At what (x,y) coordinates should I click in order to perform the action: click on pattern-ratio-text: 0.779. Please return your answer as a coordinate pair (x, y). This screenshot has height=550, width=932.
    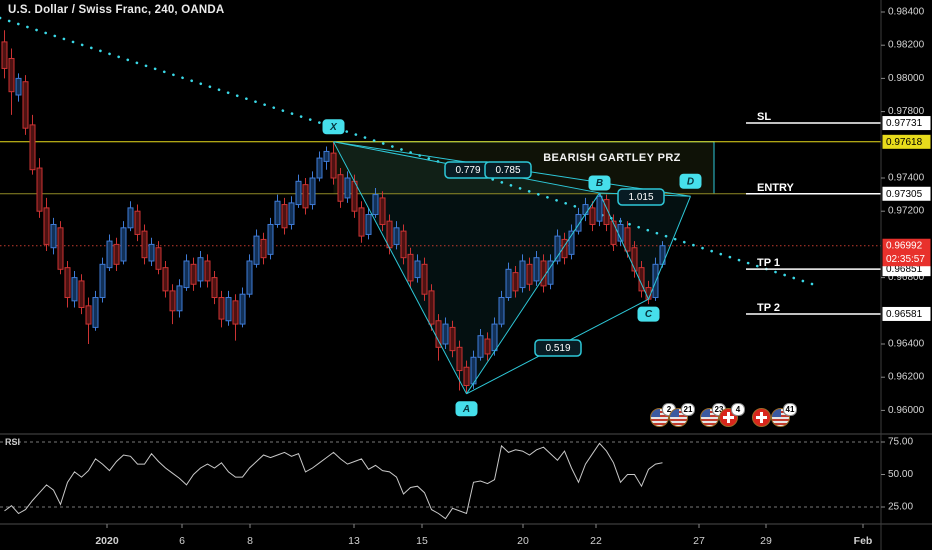
    Looking at the image, I should click on (467, 170).